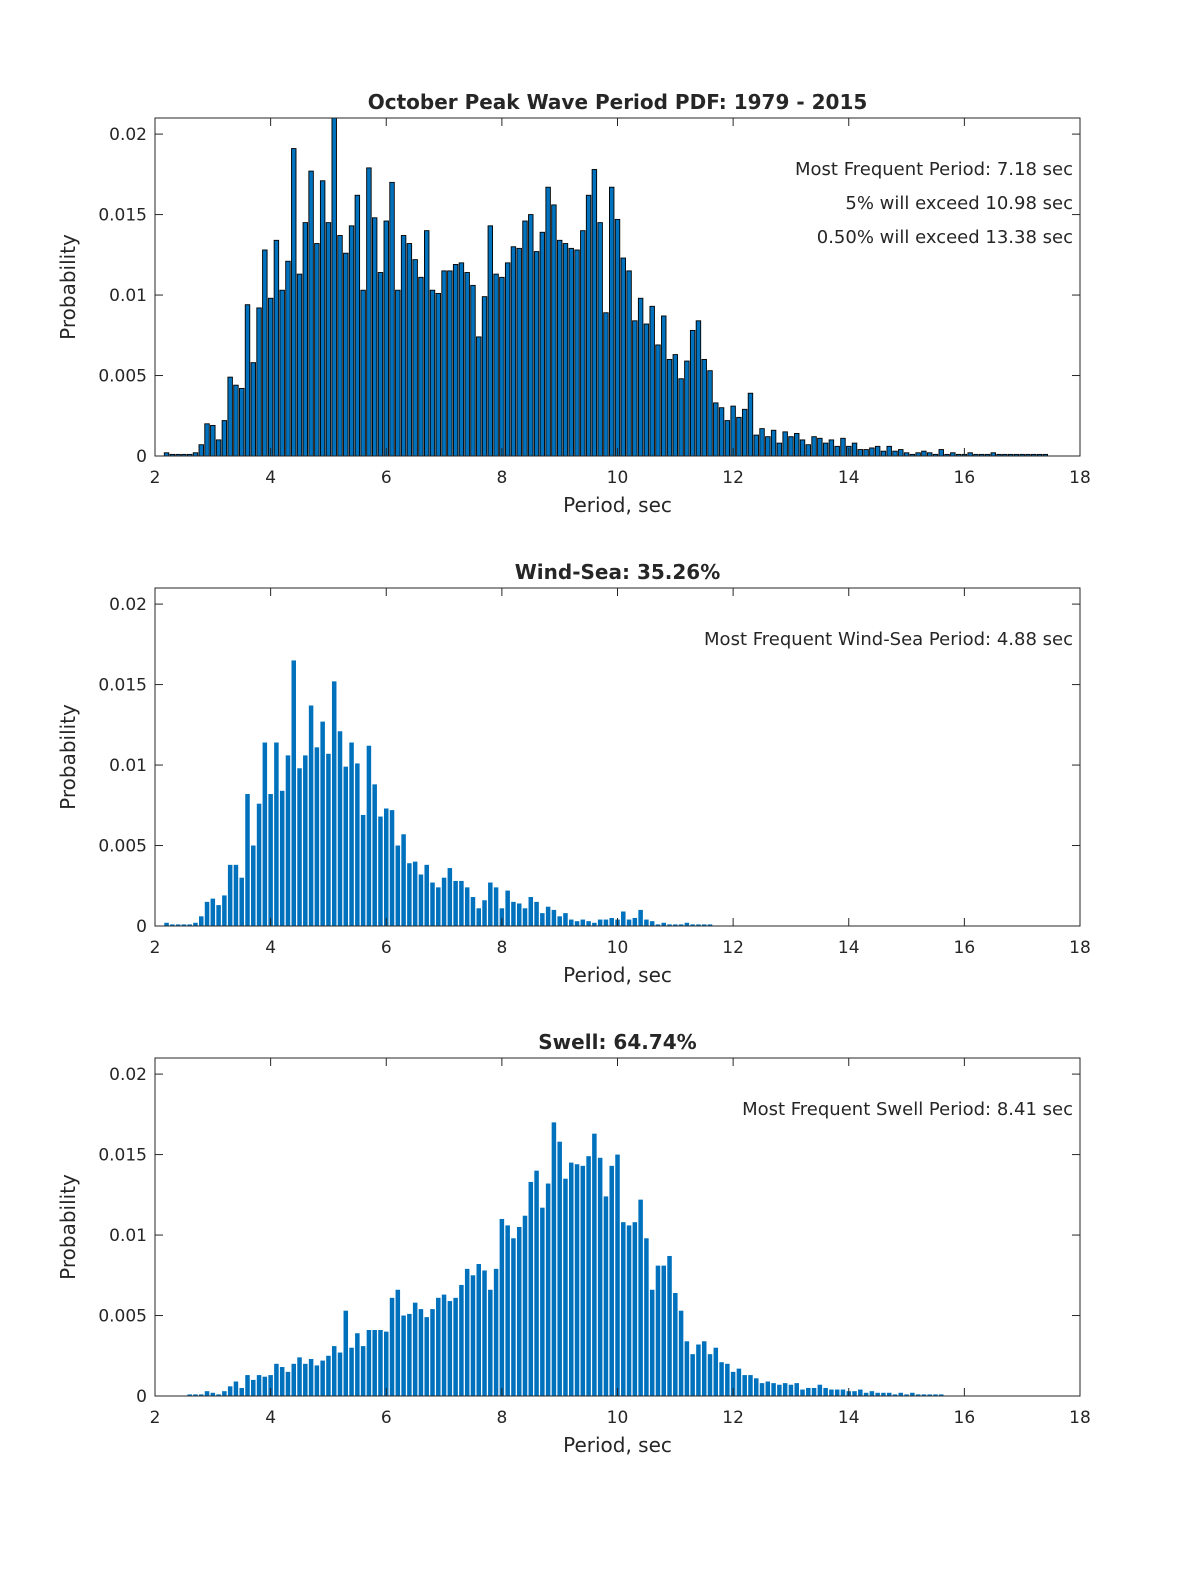 The image size is (1200, 1575). I want to click on chart-title: Swell: 64.74%, so click(617, 1042).